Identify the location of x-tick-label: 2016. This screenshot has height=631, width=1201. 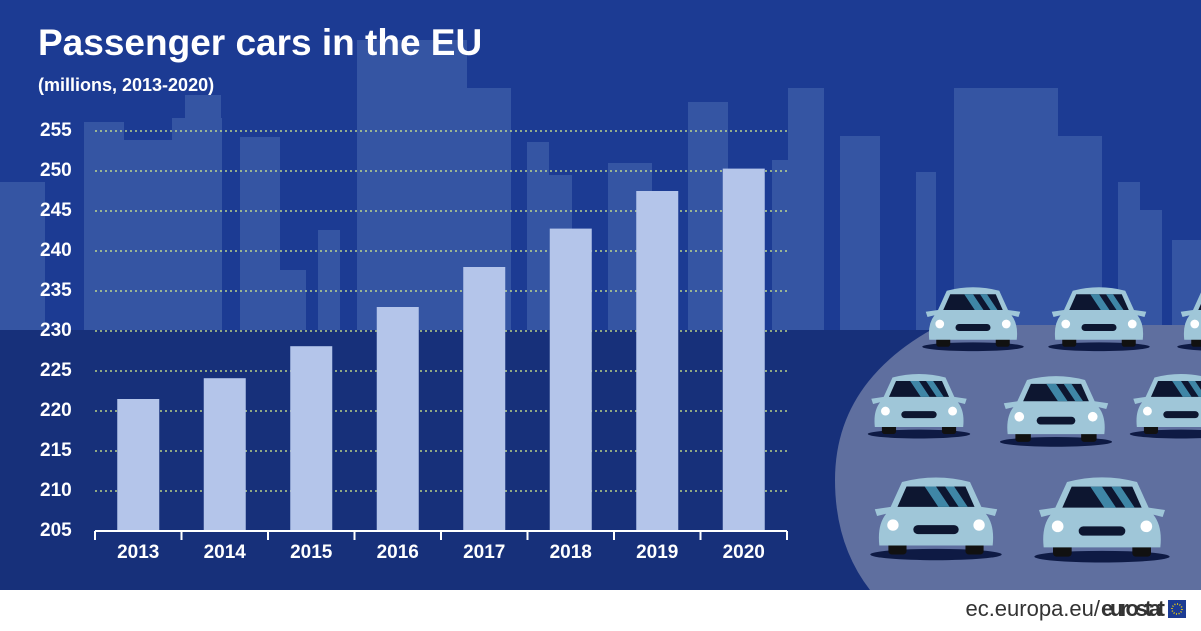
(398, 552).